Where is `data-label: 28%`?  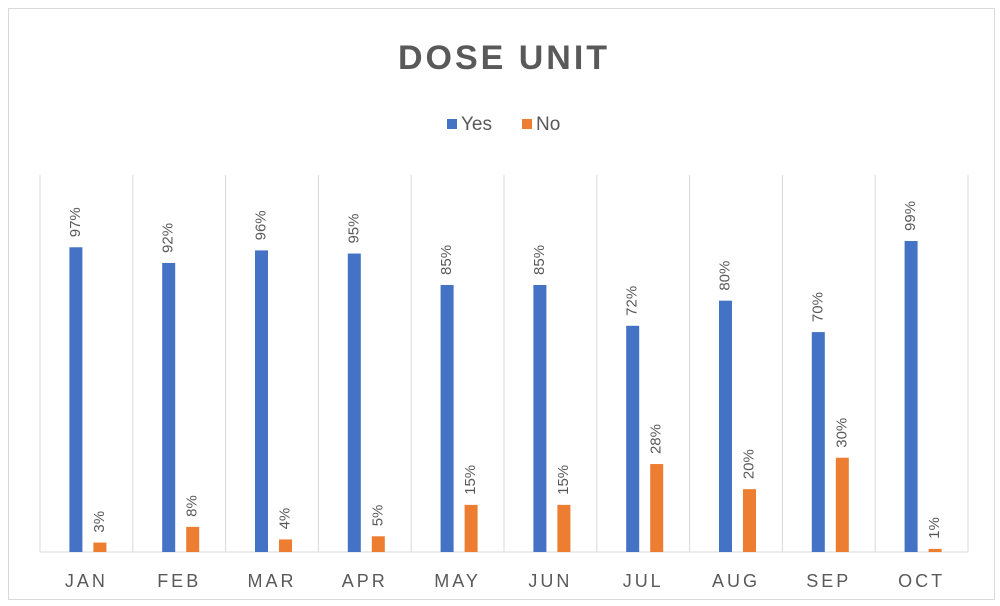
data-label: 28% is located at coordinates (656, 439).